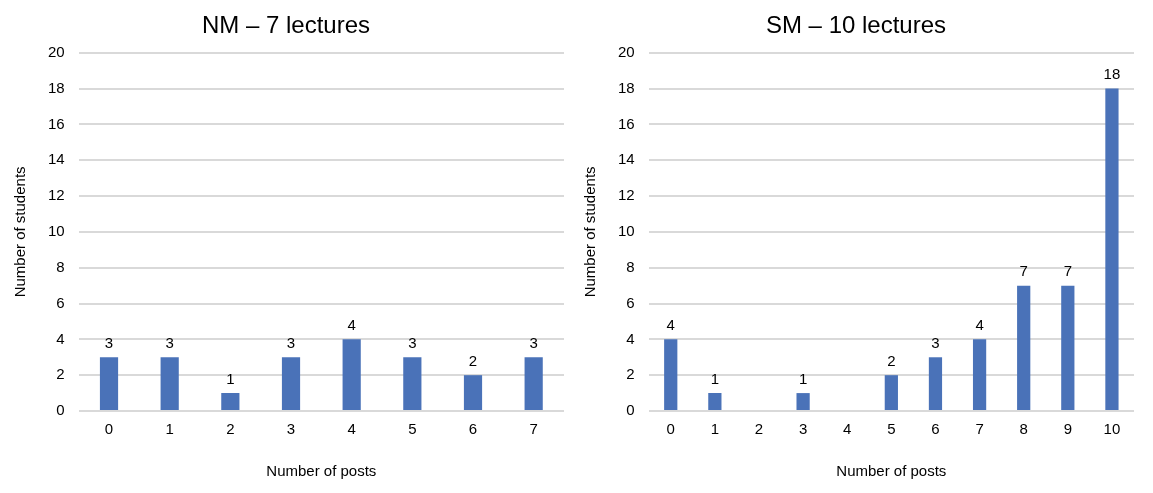 This screenshot has width=1153, height=493. What do you see at coordinates (856, 25) in the screenshot?
I see `chart-title: SM – 10 lectures` at bounding box center [856, 25].